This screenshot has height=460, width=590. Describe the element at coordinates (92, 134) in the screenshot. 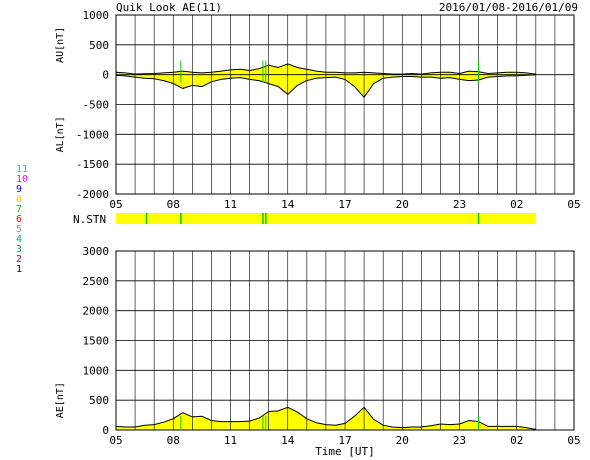

I see `au-al-y-tick-label: -1000` at that location.